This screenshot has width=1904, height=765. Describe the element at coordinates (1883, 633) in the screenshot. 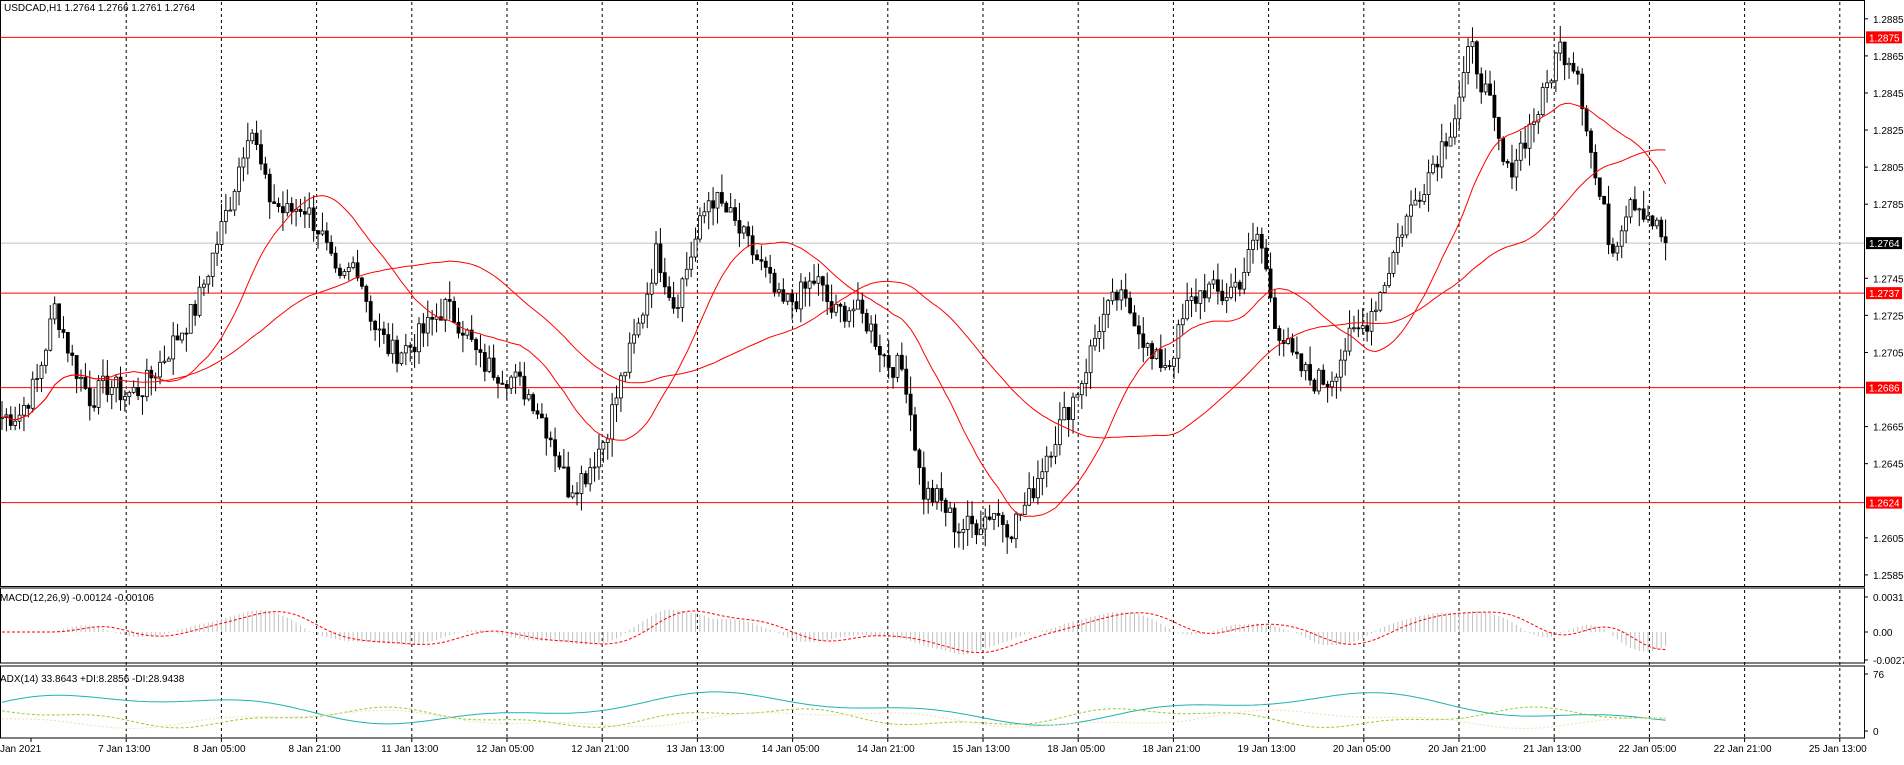

I see `macd-tick-label: 0.00` at that location.